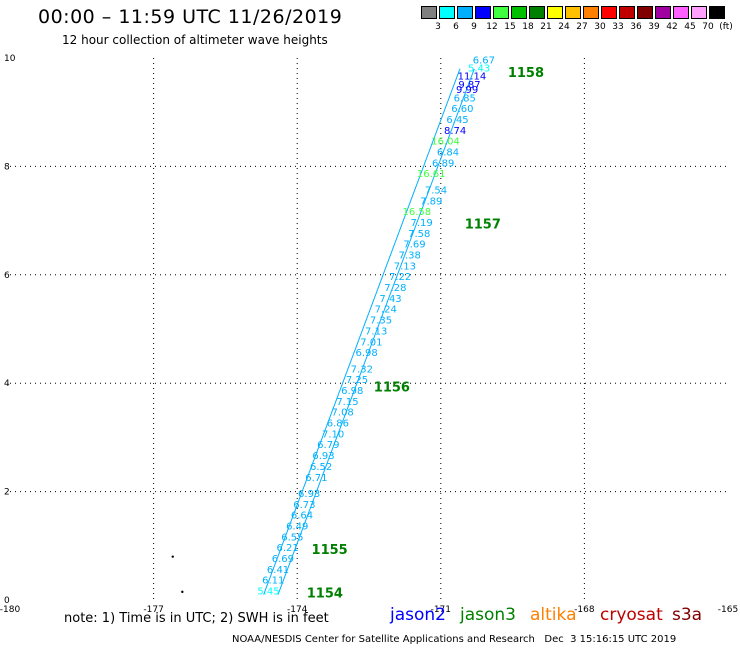 The height and width of the screenshot is (650, 740). I want to click on swh-value-label: 16.04, so click(445, 142).